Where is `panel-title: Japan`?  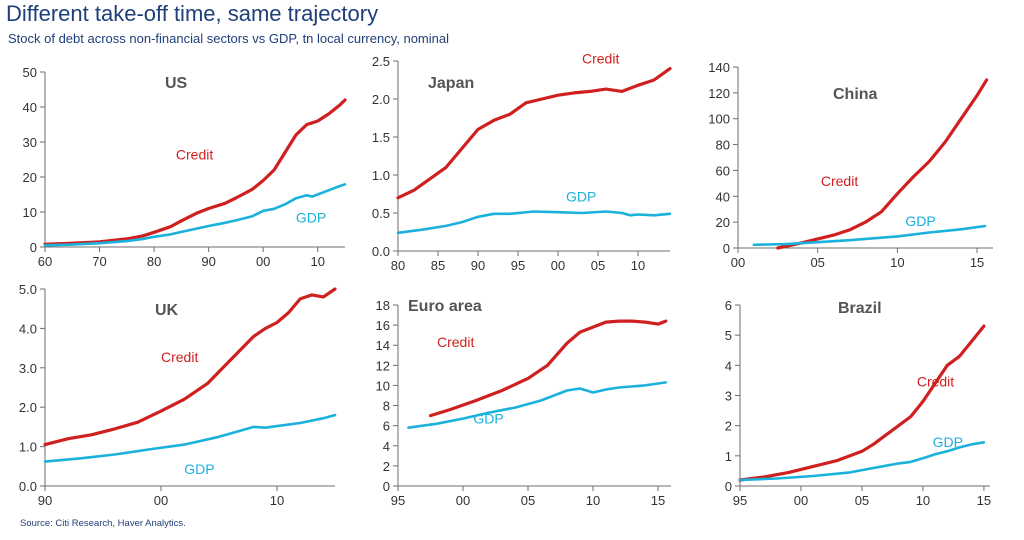 panel-title: Japan is located at coordinates (451, 83).